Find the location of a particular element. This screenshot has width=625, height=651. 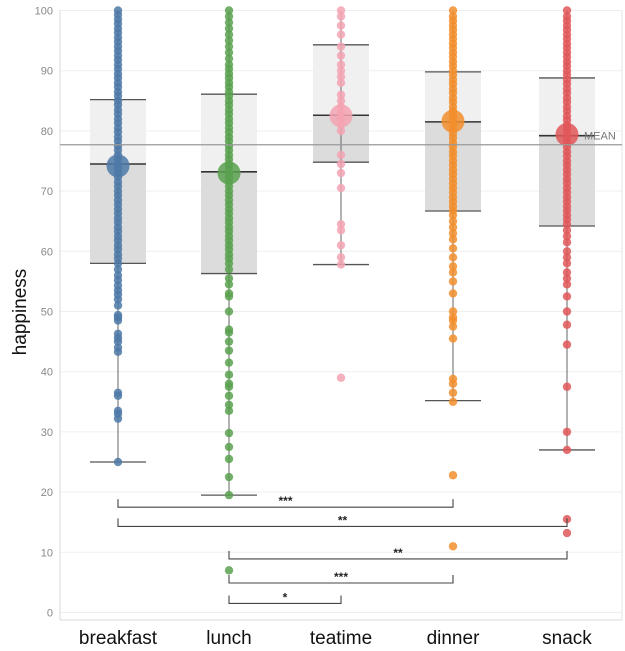

y-axis-label: happiness is located at coordinates (20, 312).